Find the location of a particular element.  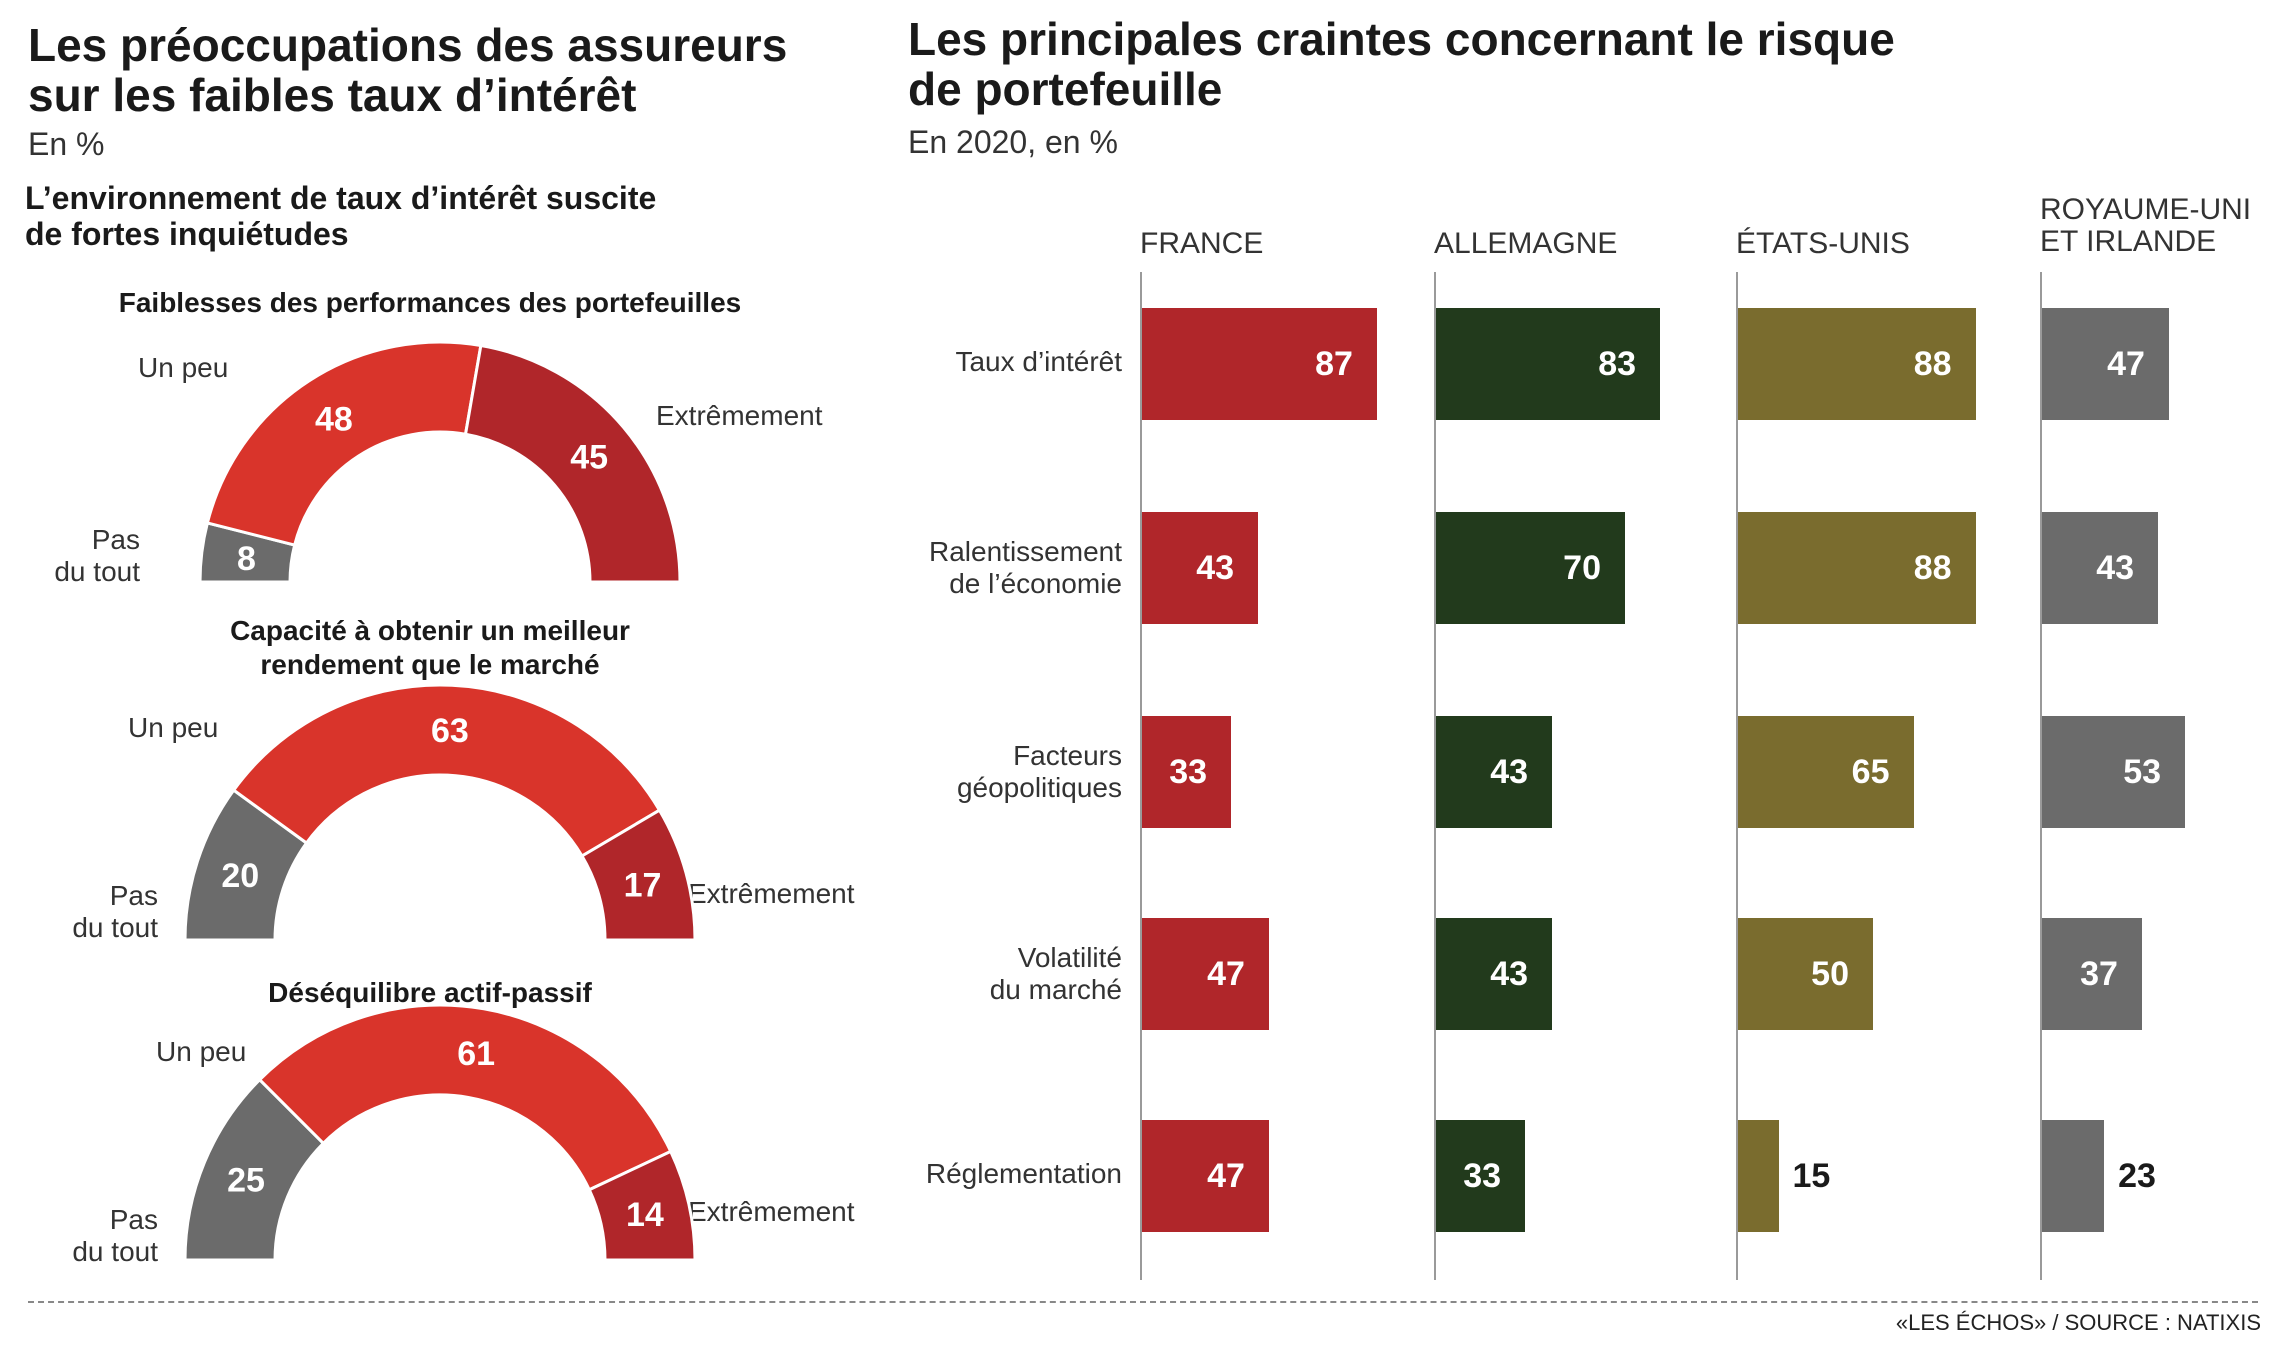

bar-value-2-5: 33 is located at coordinates (1482, 1176).